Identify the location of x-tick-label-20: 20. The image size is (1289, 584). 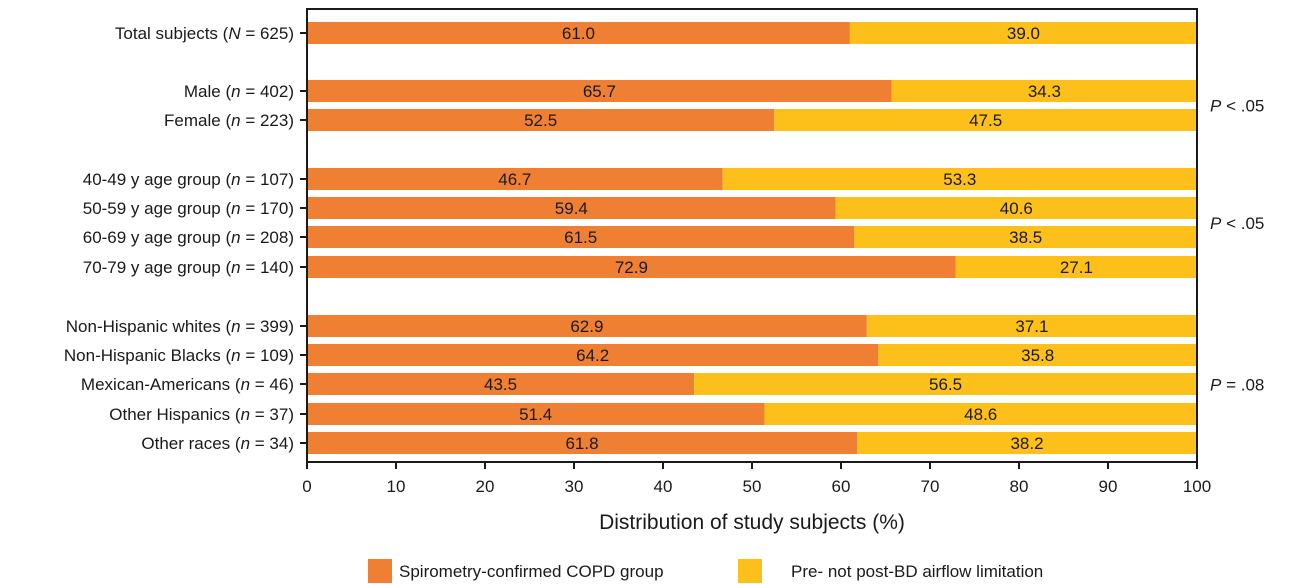
(485, 486).